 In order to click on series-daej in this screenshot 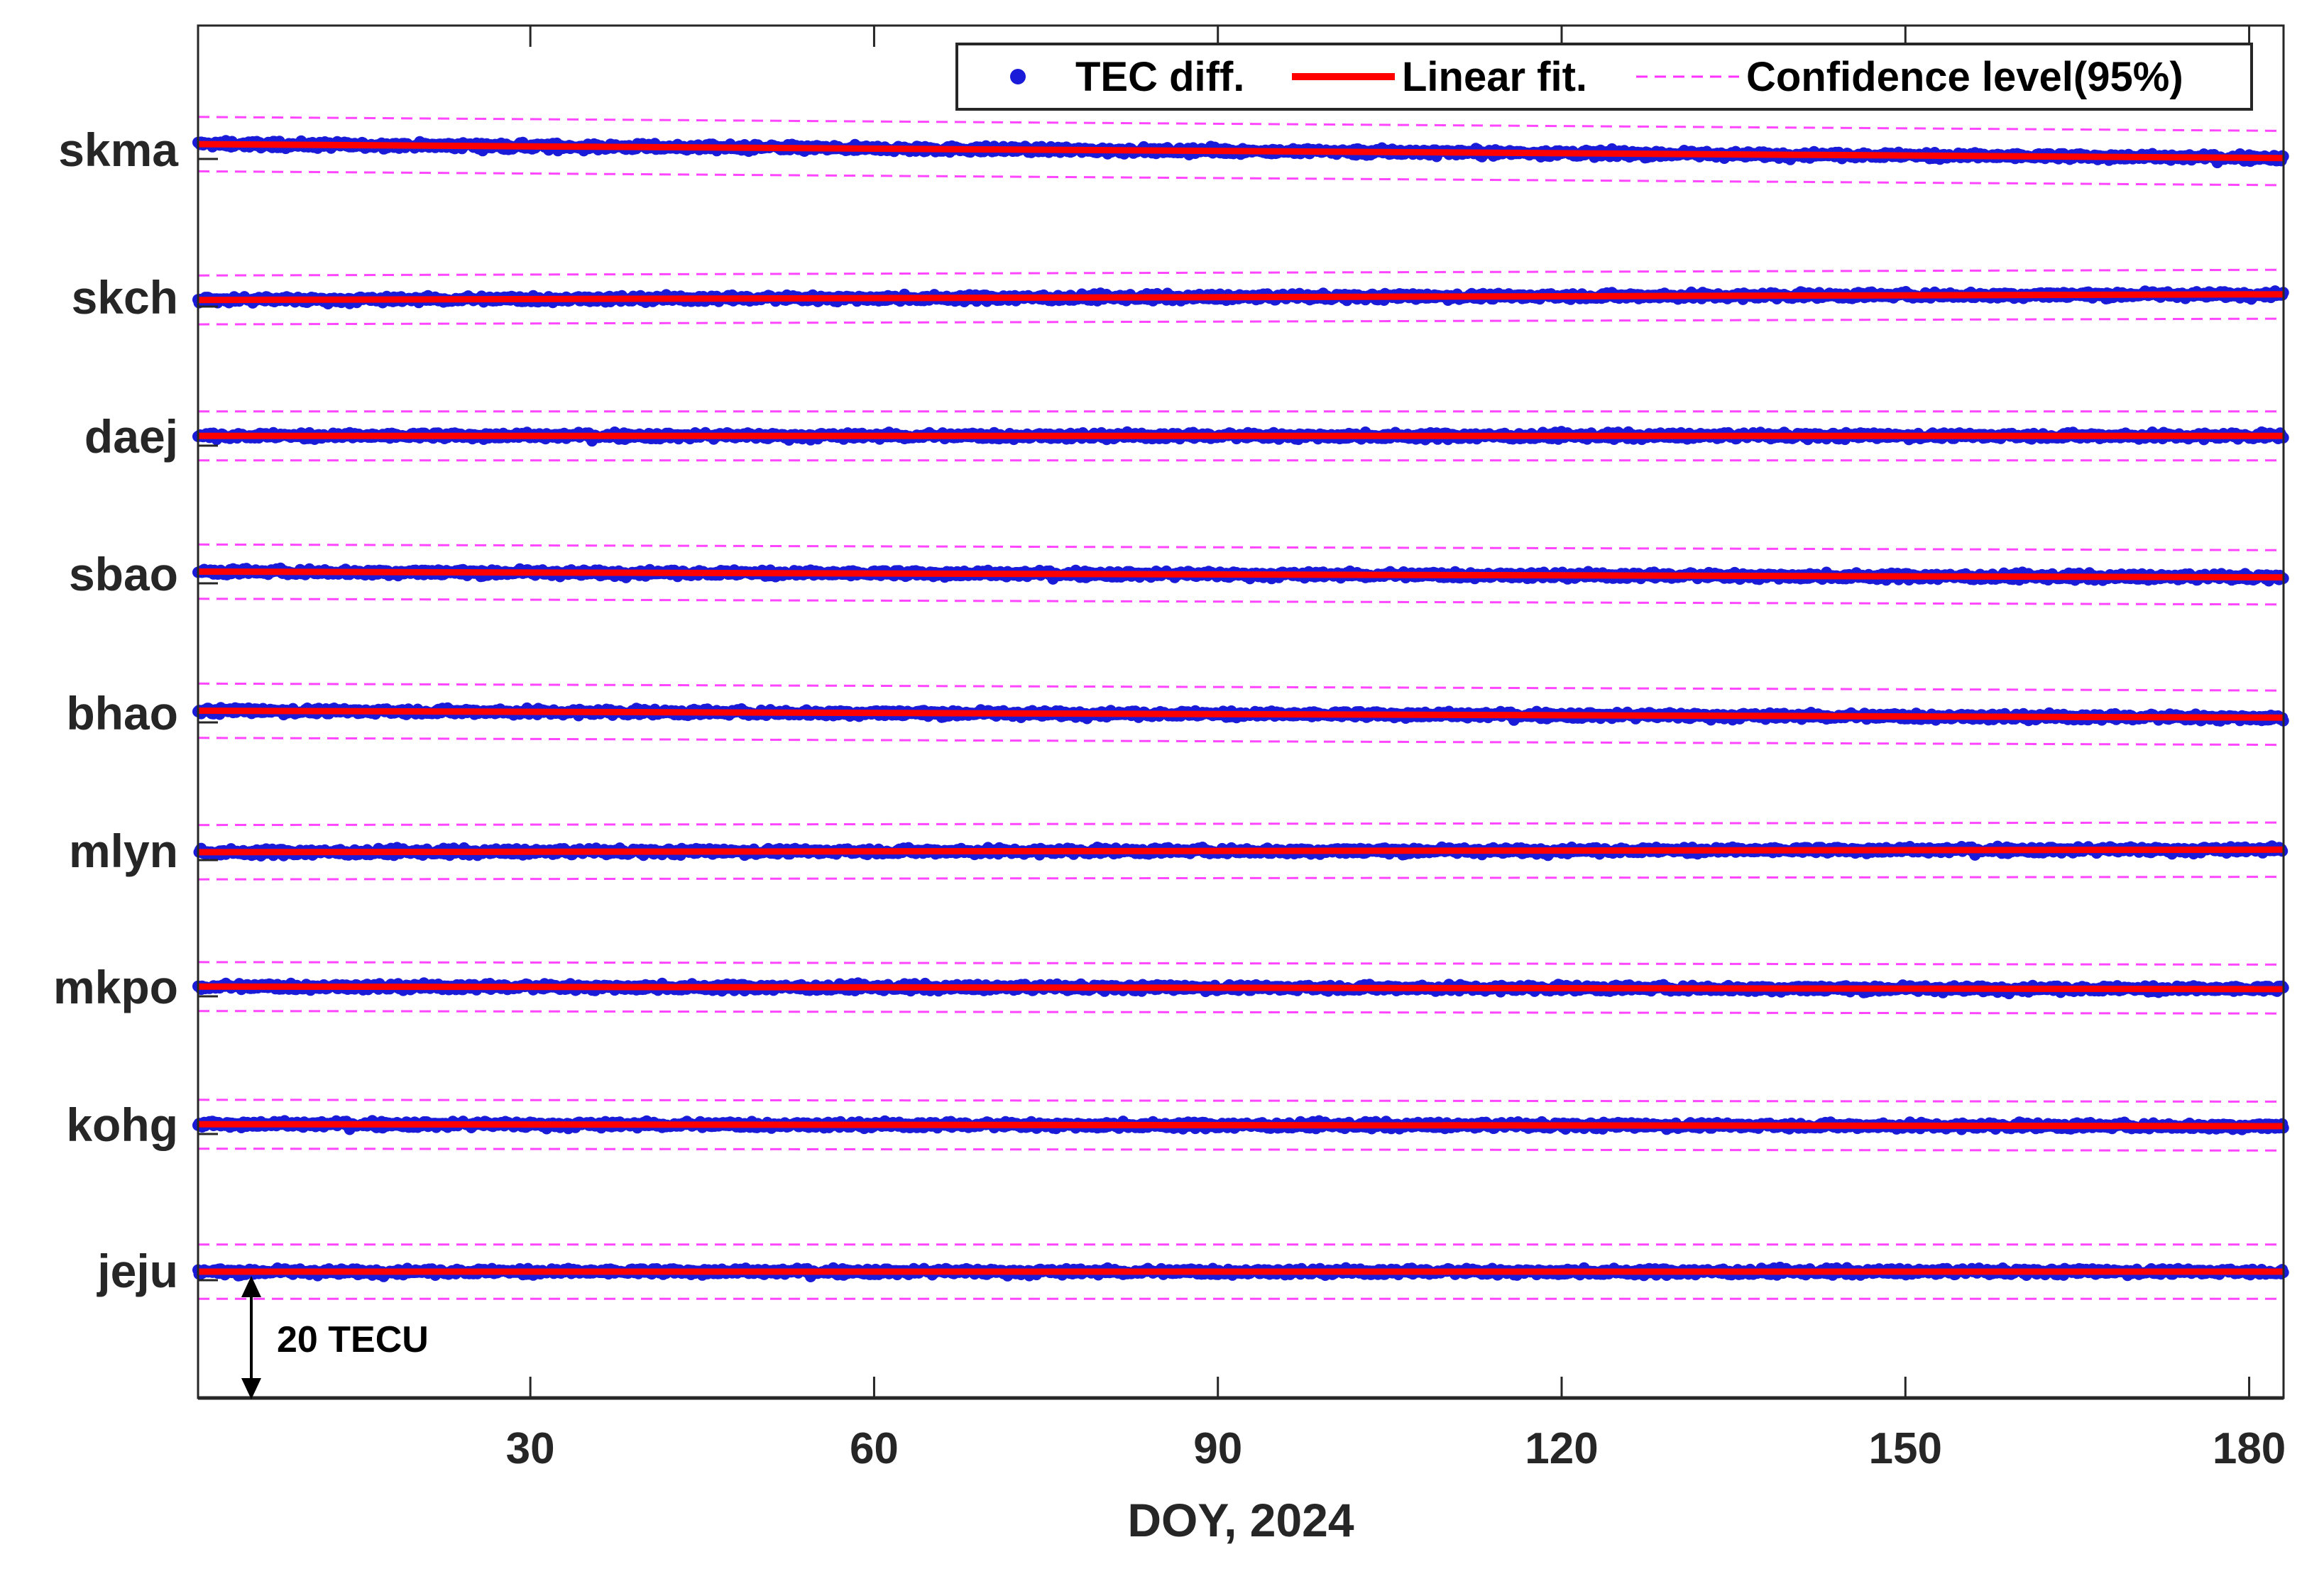, I will do `click(1240, 436)`.